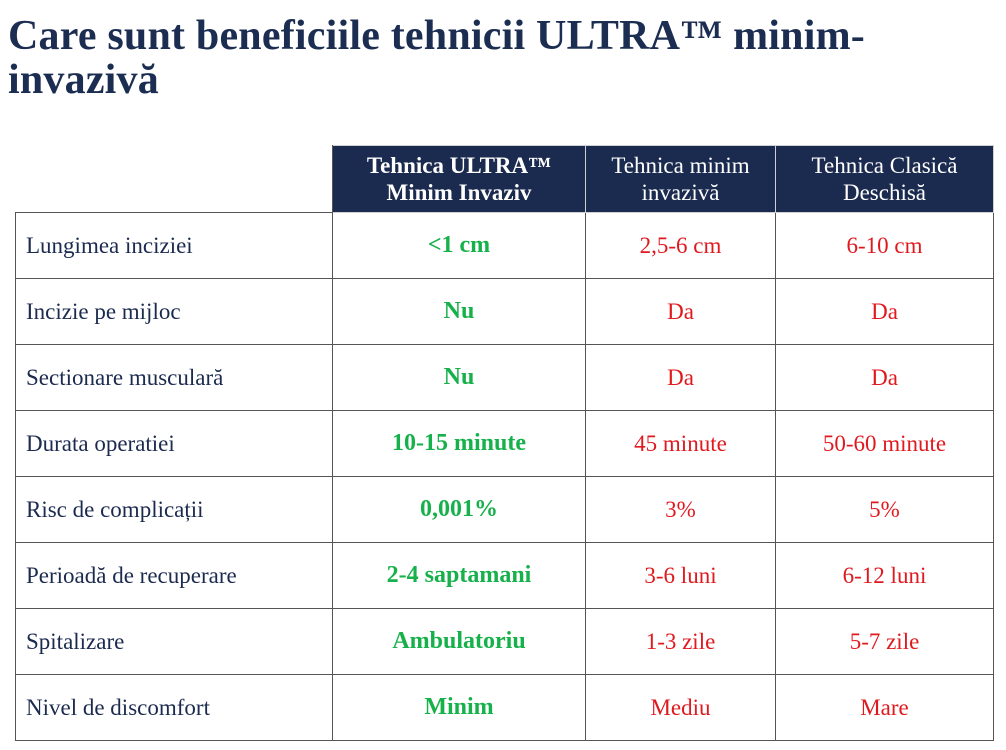 This screenshot has width=1006, height=750. What do you see at coordinates (174, 707) in the screenshot?
I see `row-label: Nivel de discomfort` at bounding box center [174, 707].